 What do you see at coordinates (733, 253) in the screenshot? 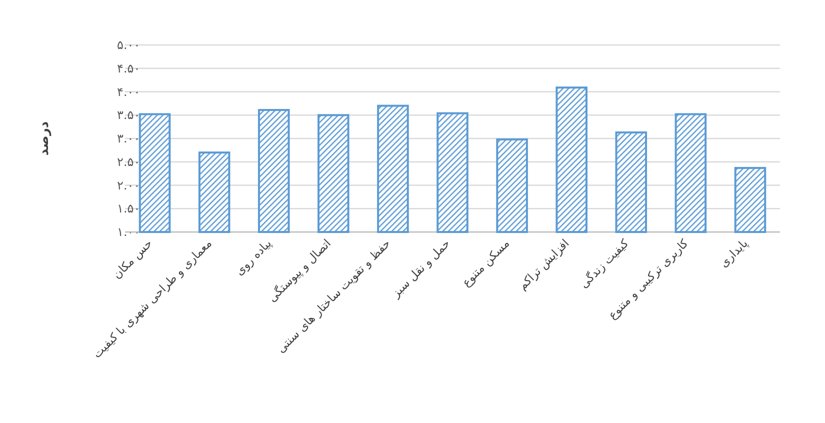
I see `x-tick-label: پایداری` at bounding box center [733, 253].